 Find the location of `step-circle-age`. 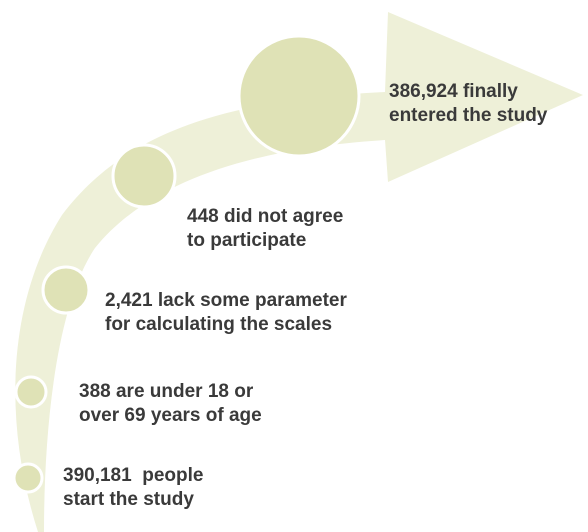

step-circle-age is located at coordinates (31, 392).